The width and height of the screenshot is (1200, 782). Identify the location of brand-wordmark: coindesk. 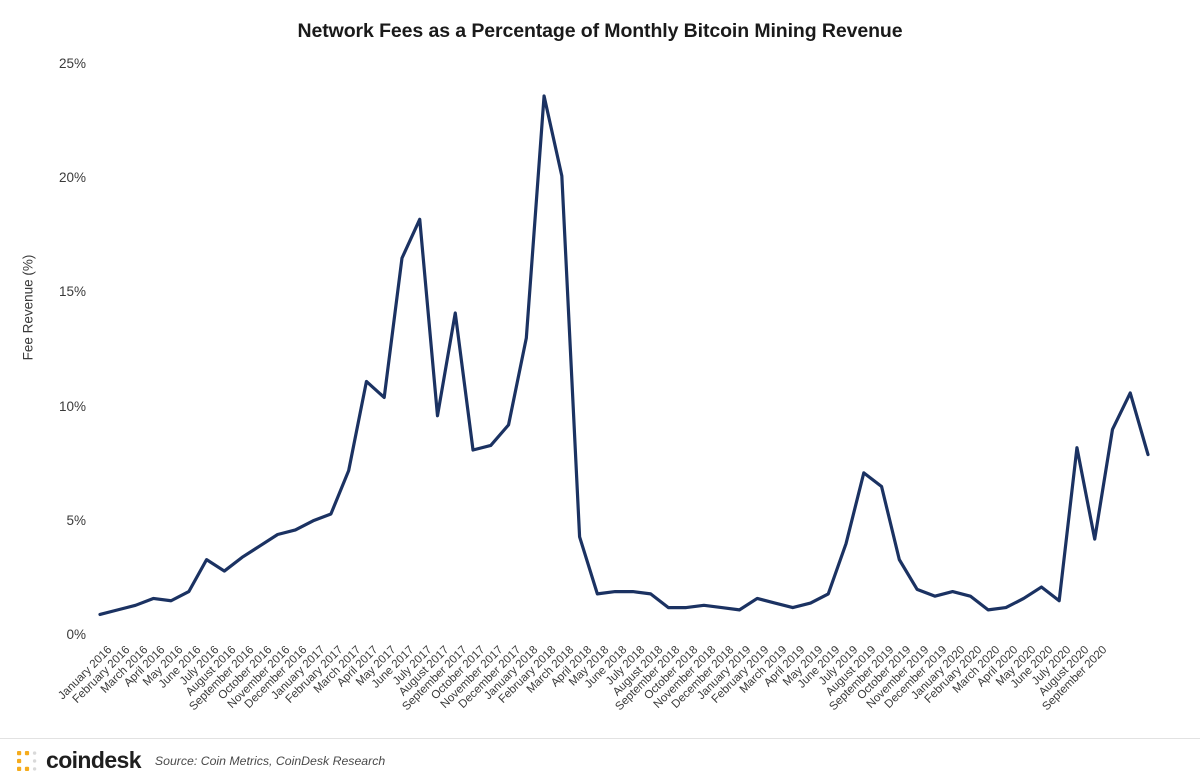
(94, 760).